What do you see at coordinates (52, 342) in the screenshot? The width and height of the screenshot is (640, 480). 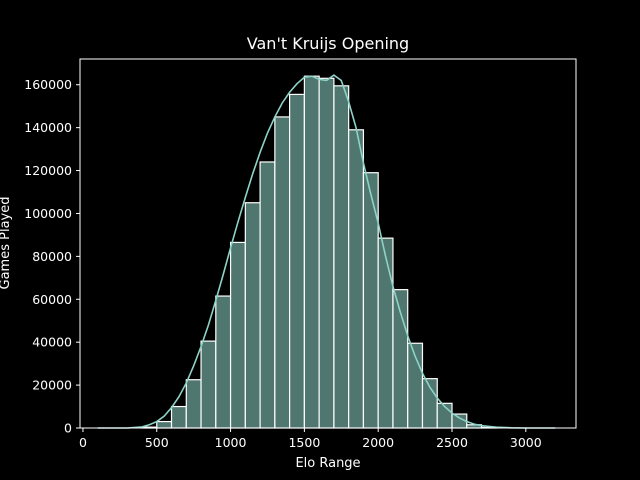 I see `y-tick-label: 40000` at bounding box center [52, 342].